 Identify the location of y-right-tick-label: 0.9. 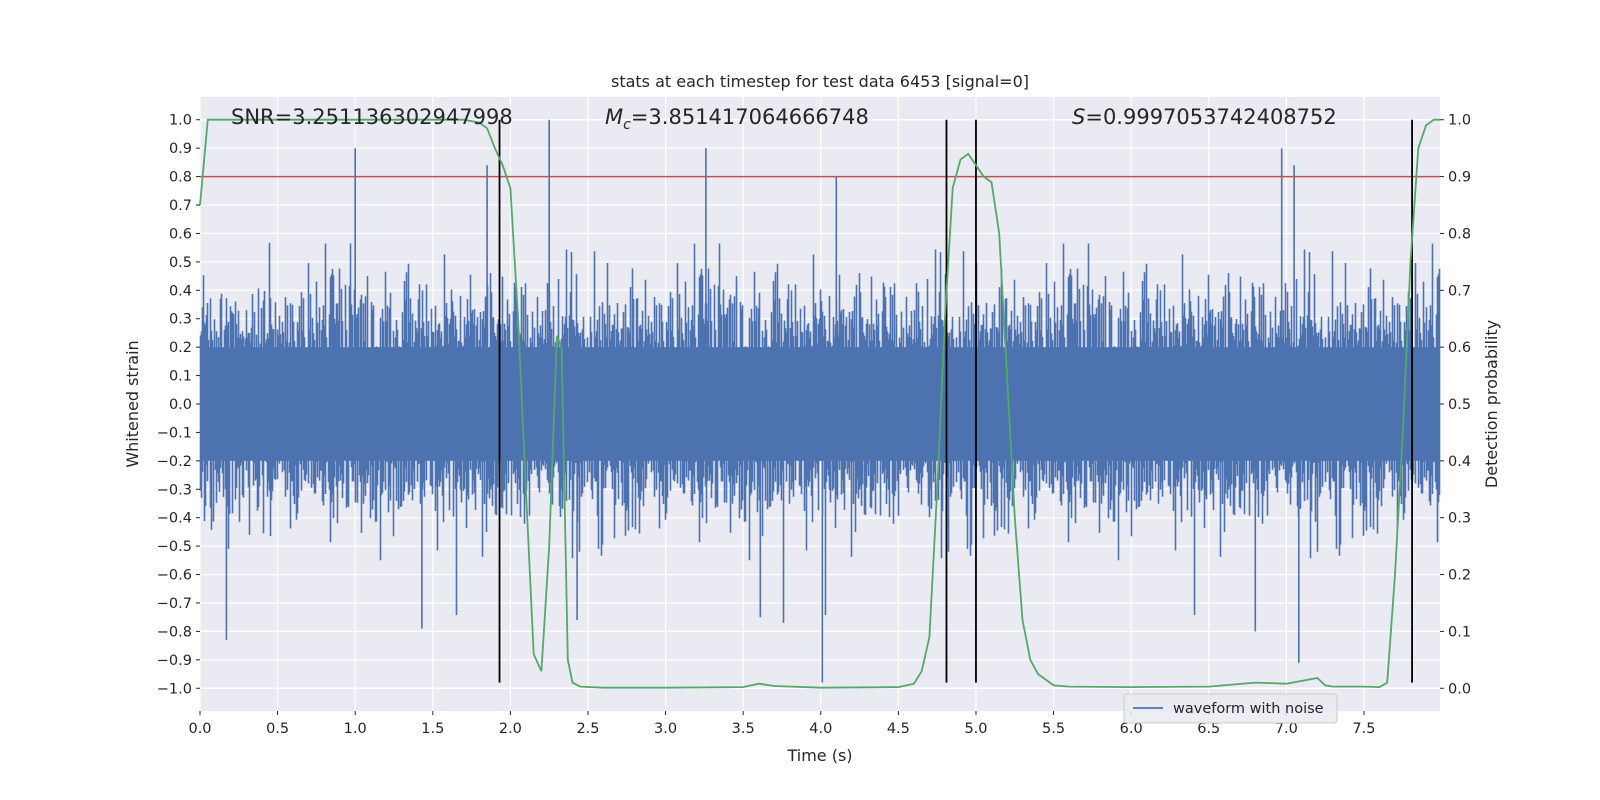
(1459, 178).